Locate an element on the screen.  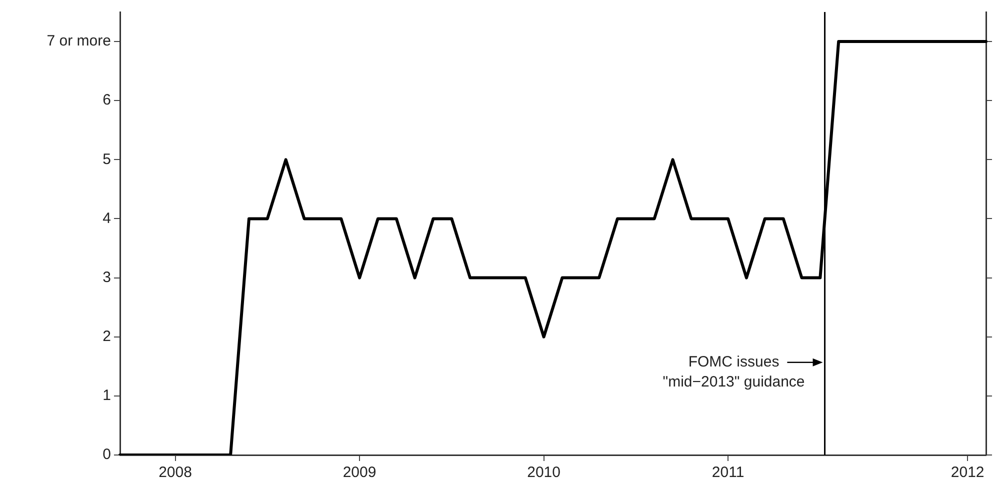
y-tick-label: 4 is located at coordinates (106, 218).